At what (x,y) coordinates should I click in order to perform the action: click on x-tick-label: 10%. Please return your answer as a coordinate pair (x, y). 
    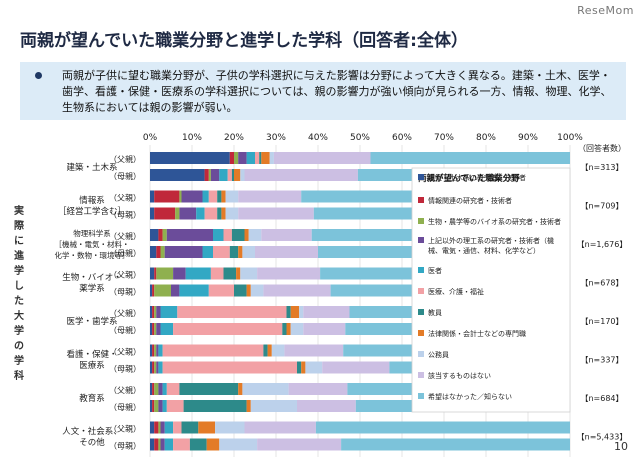
    Looking at the image, I should click on (192, 138).